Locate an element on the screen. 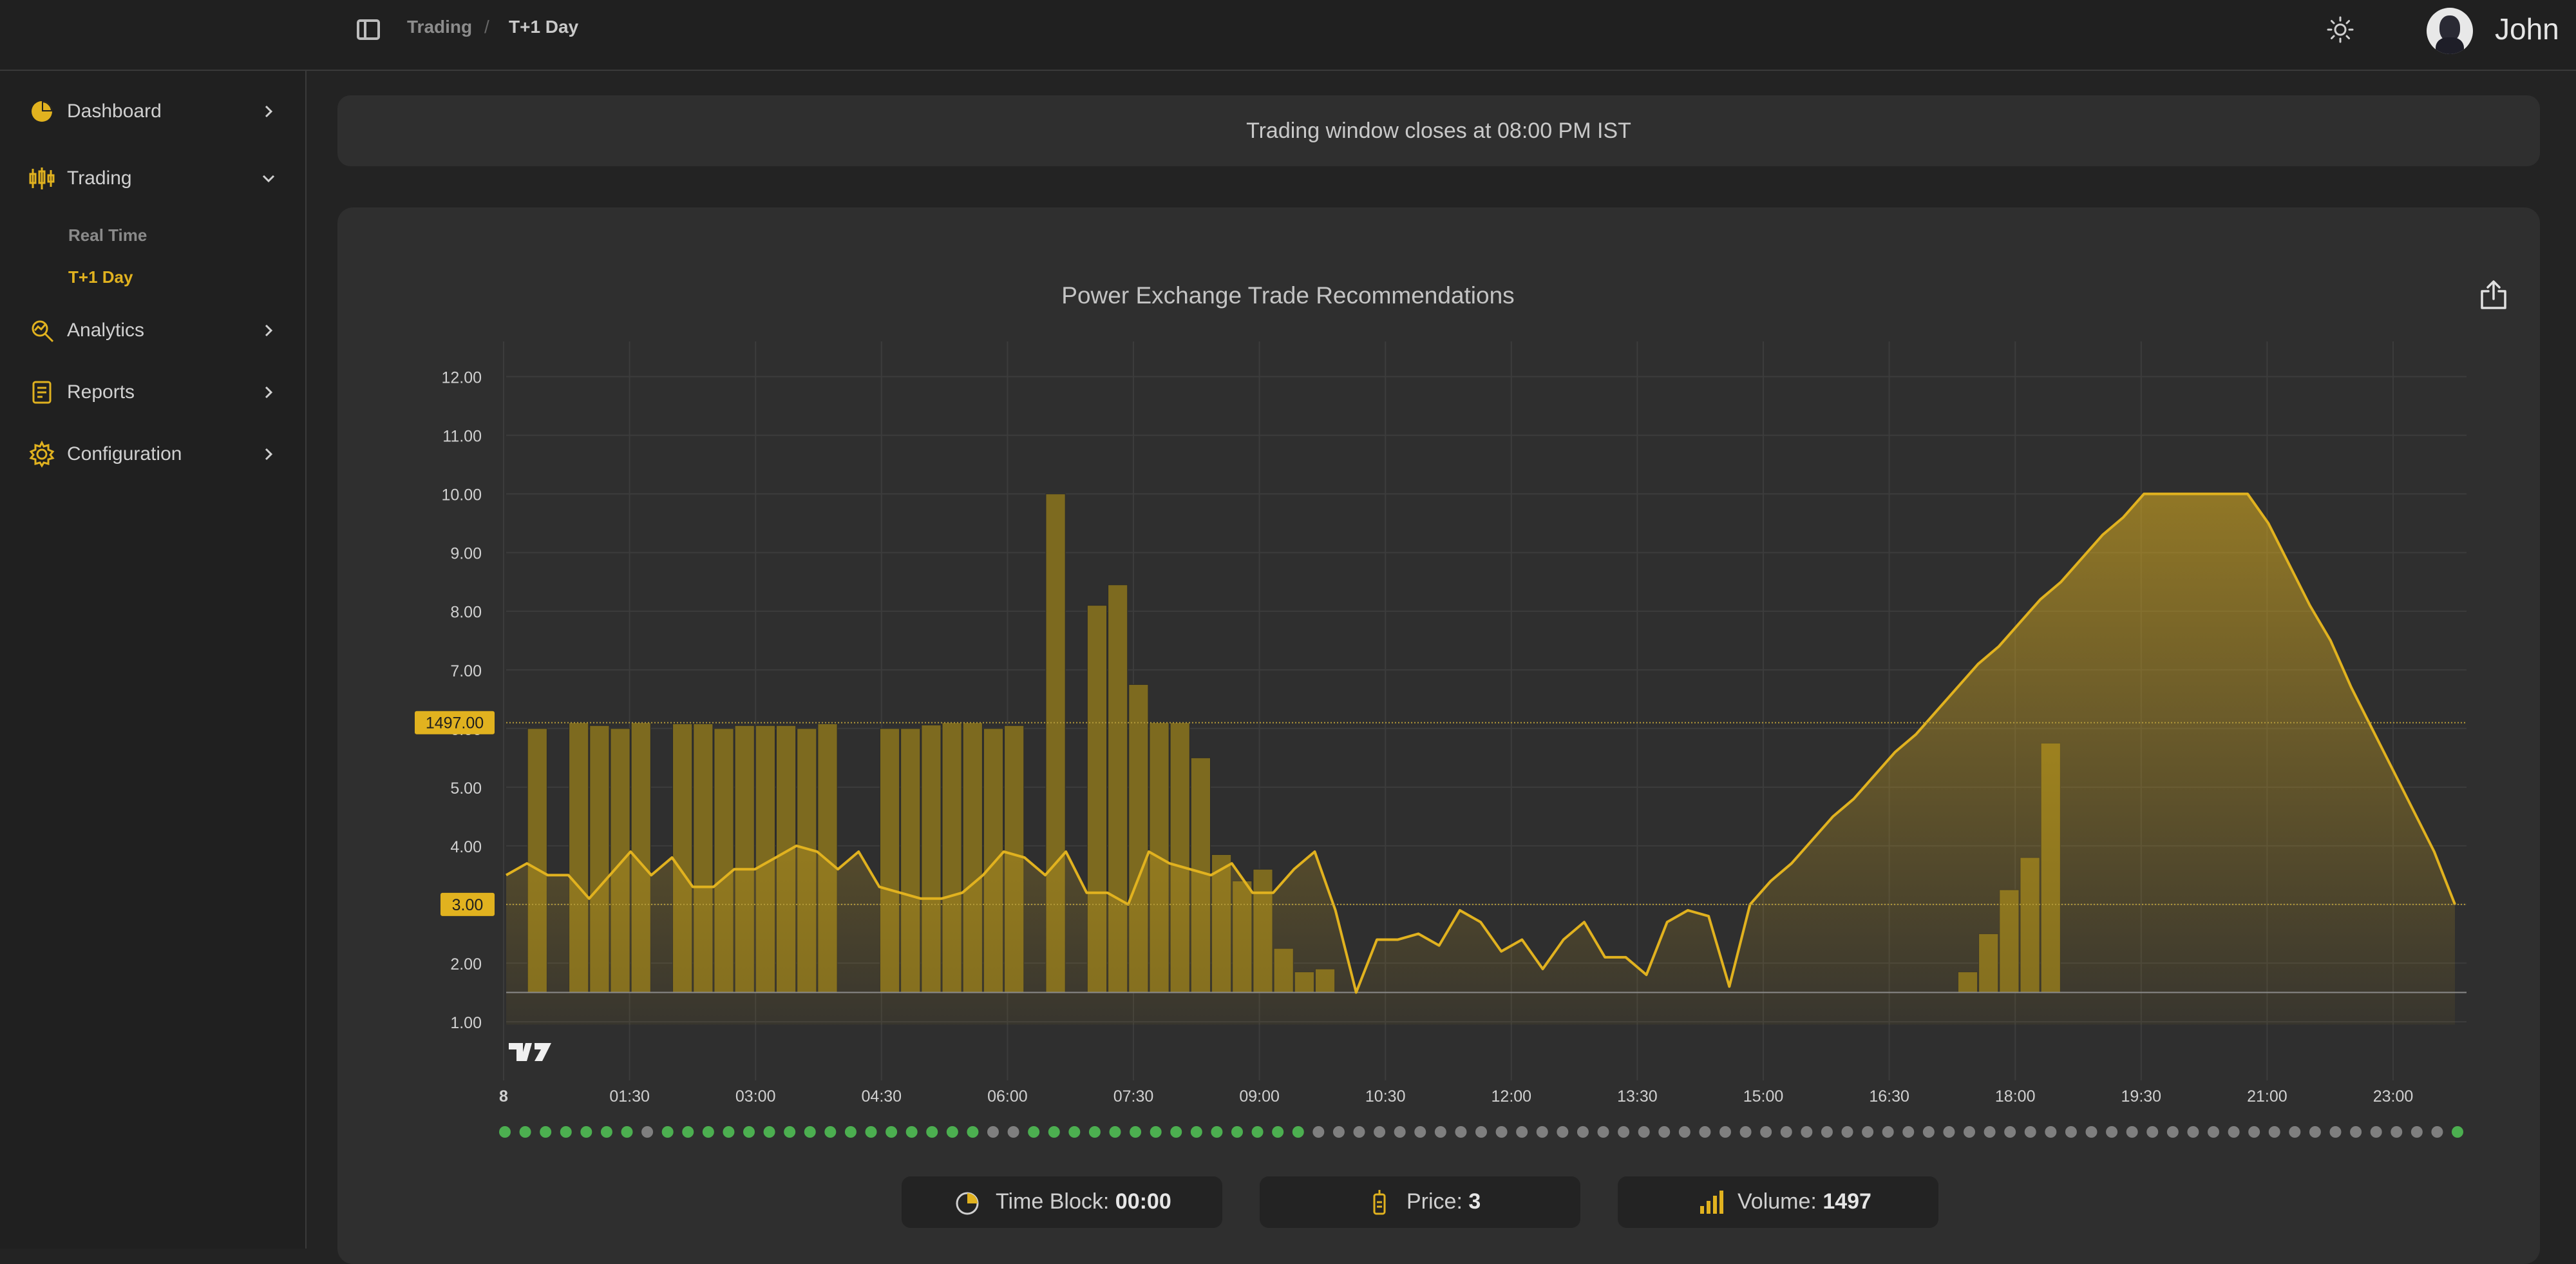 This screenshot has height=1264, width=2576. sidebar-item-label: Reports is located at coordinates (101, 392).